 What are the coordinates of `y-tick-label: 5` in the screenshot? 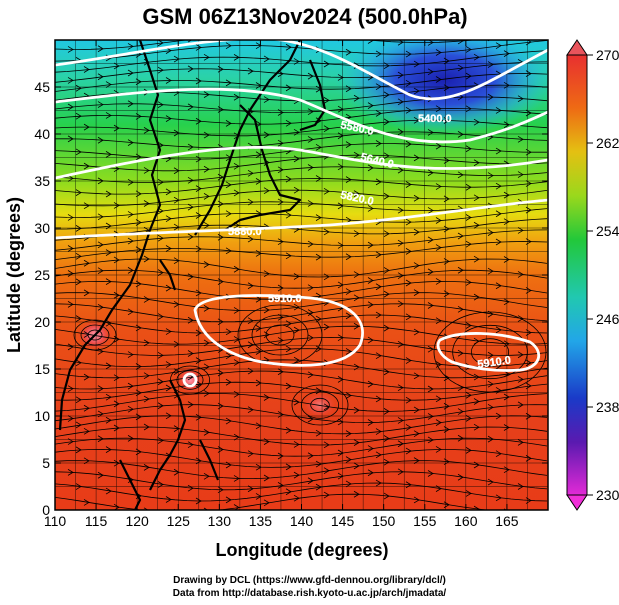 It's located at (46, 463).